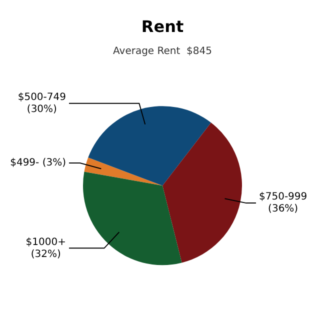  What do you see at coordinates (46, 254) in the screenshot?
I see `data-label: (32%)` at bounding box center [46, 254].